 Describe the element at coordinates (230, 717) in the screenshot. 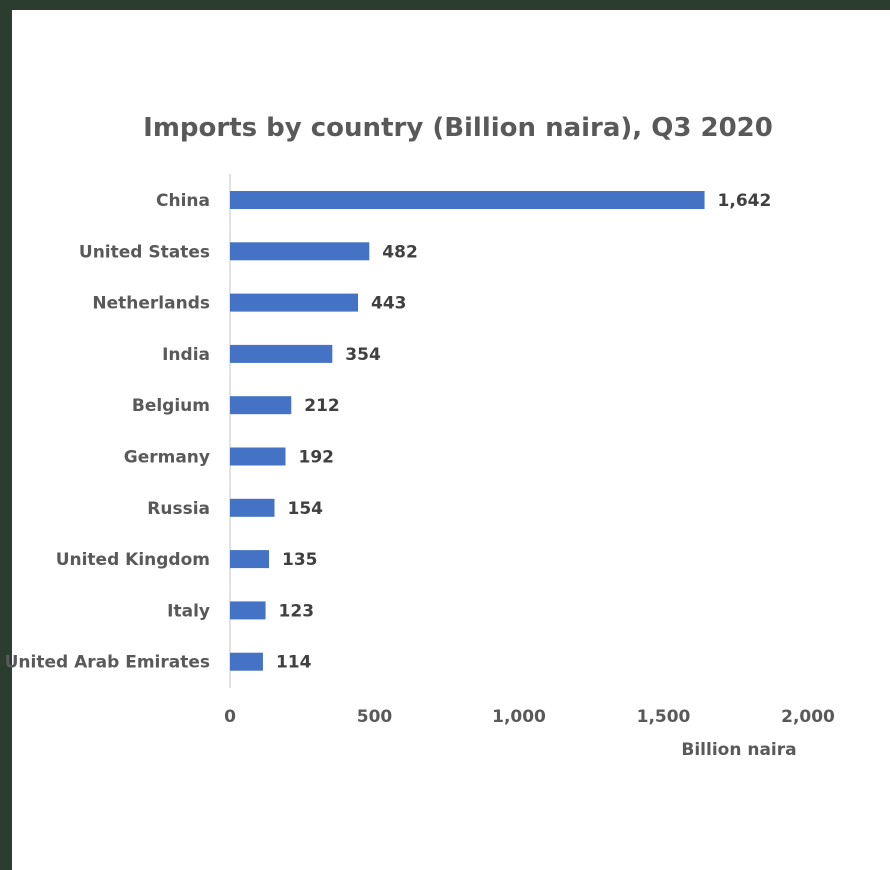

I see `x-tick-label: 0` at that location.